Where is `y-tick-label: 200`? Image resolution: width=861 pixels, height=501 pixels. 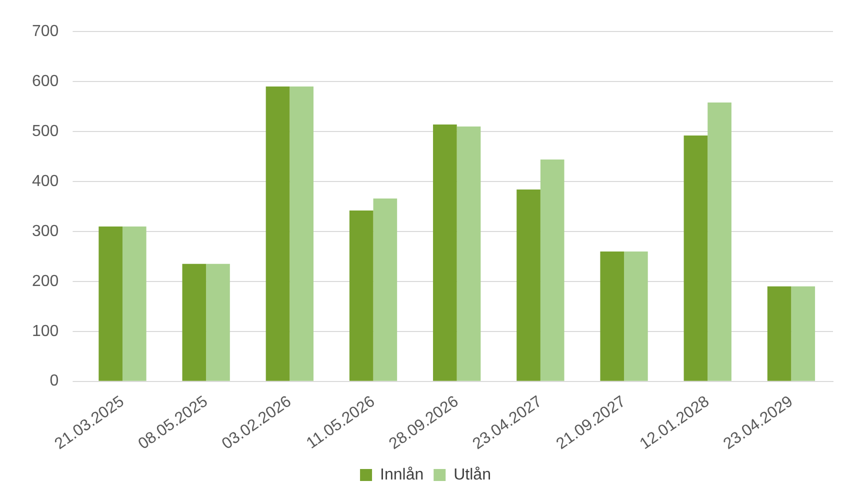 y-tick-label: 200 is located at coordinates (45, 281).